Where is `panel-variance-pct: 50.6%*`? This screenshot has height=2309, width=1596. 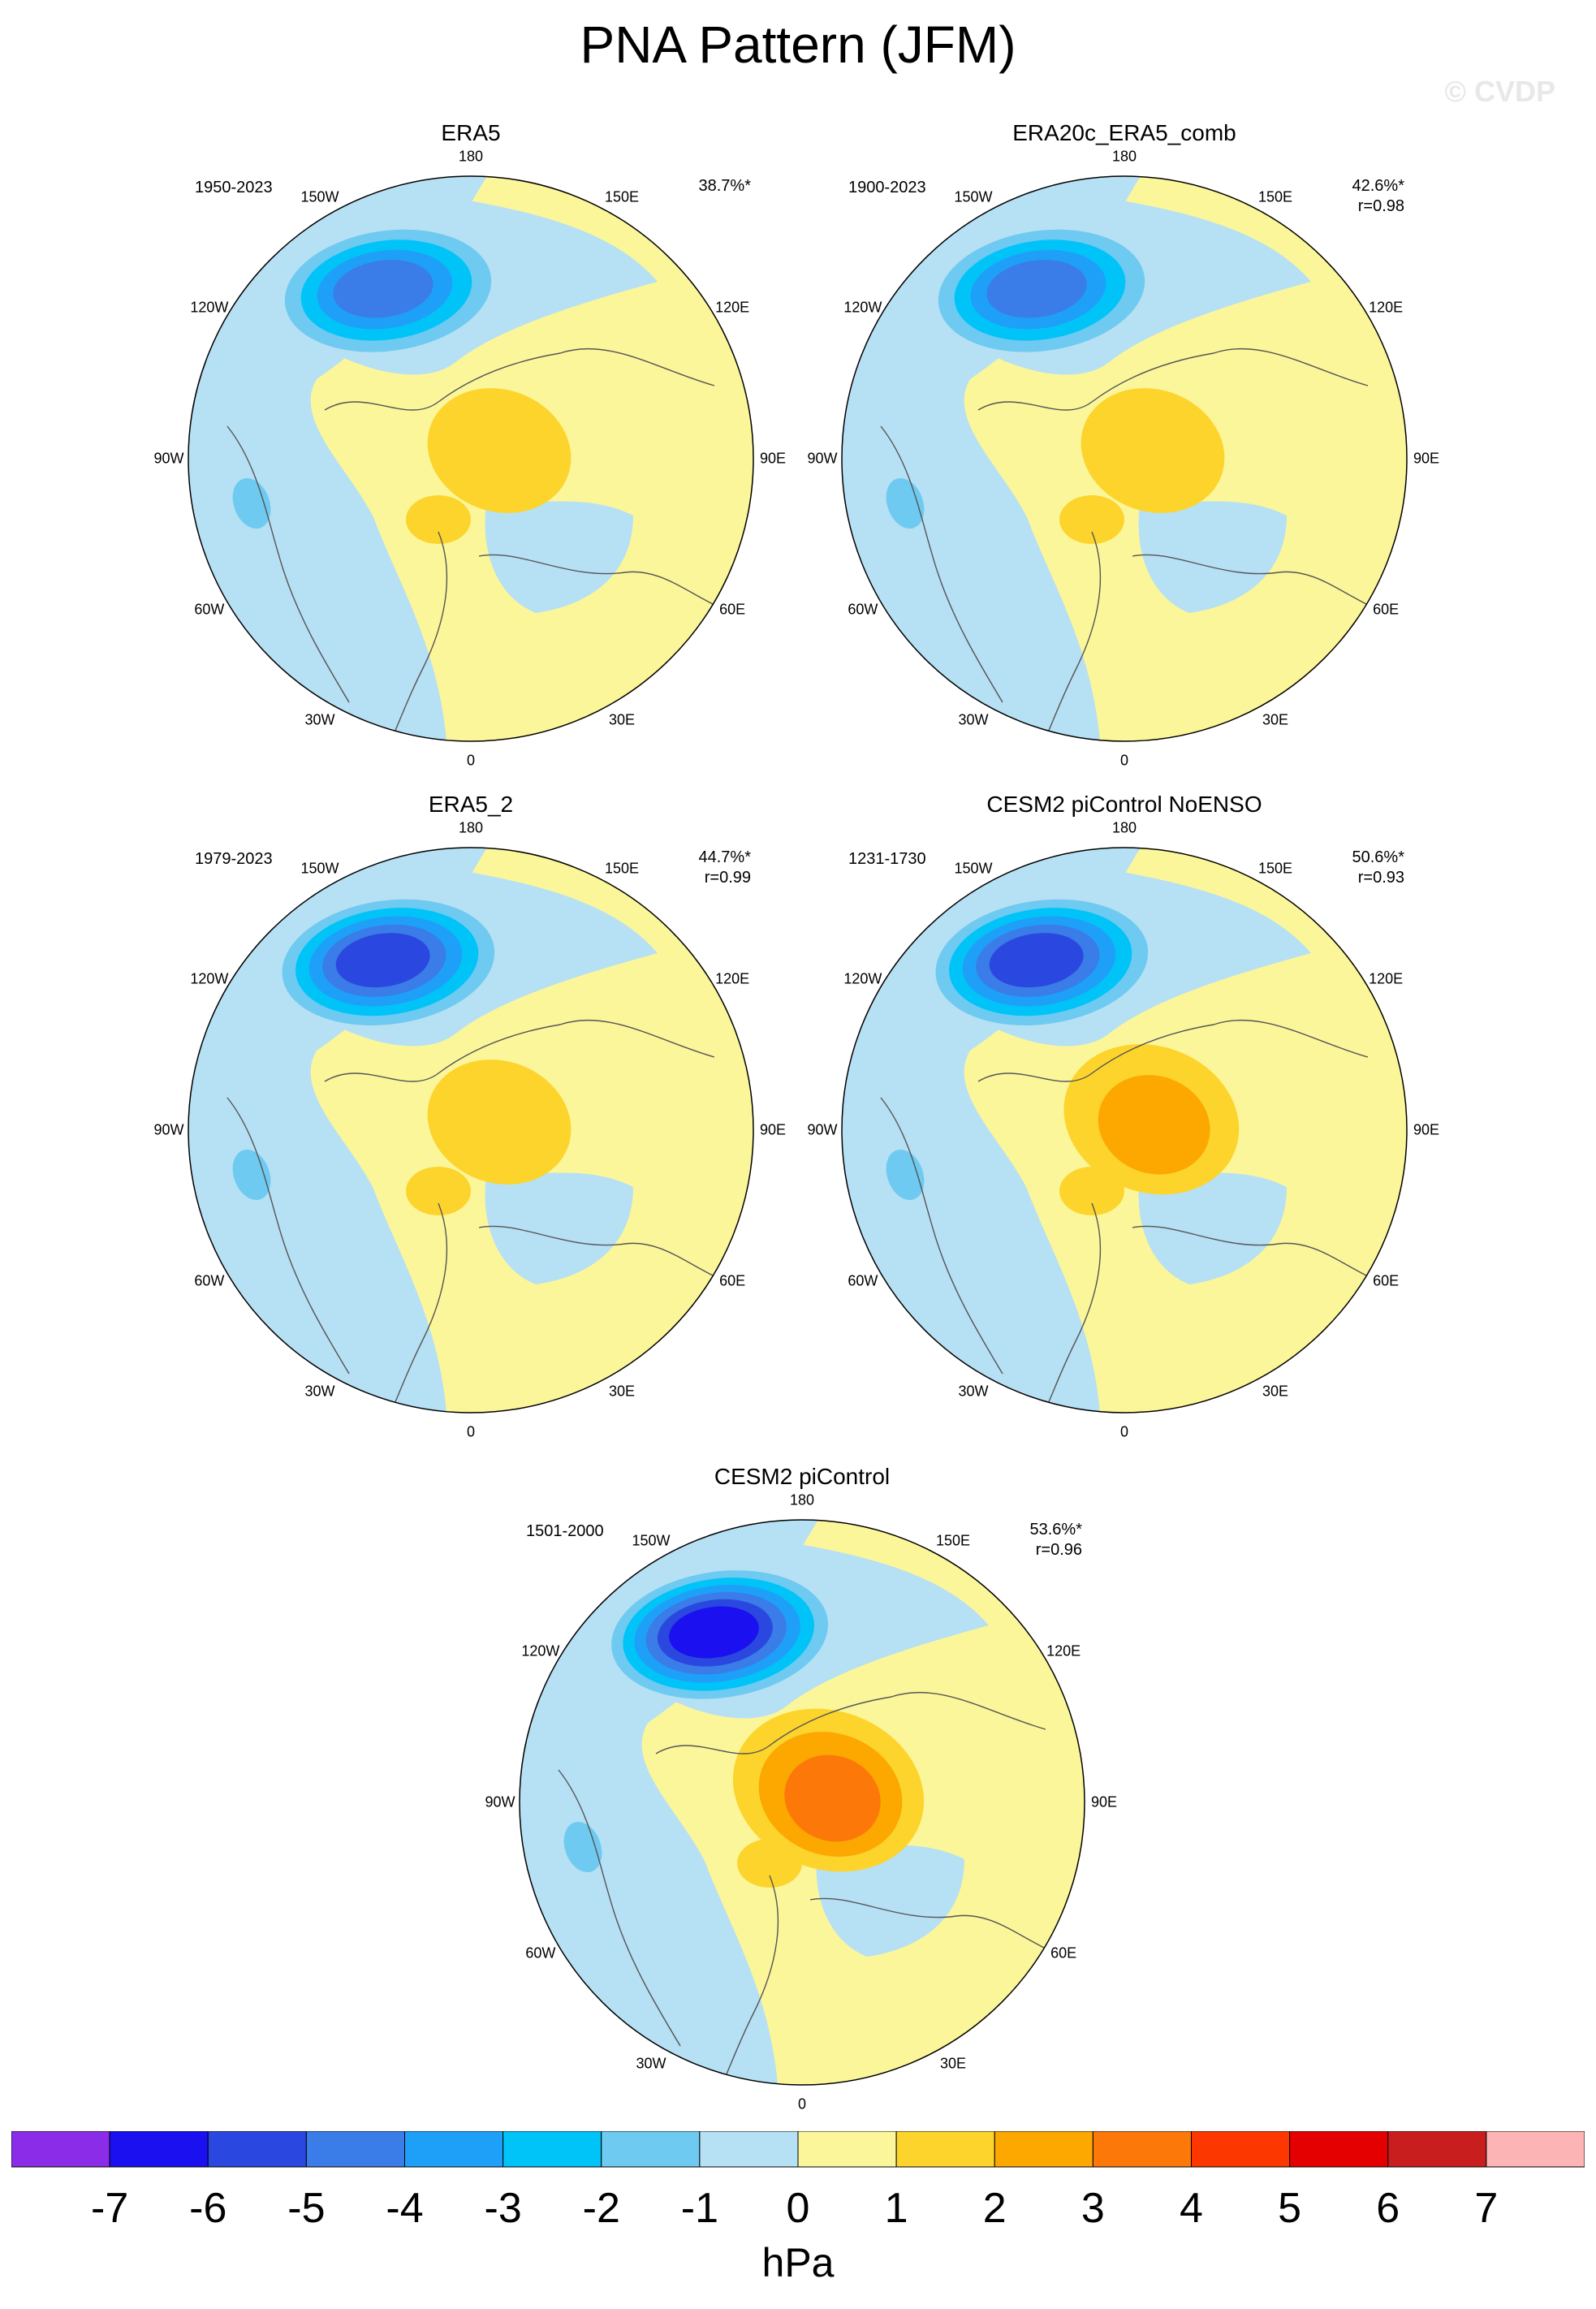
panel-variance-pct: 50.6%* is located at coordinates (1378, 857).